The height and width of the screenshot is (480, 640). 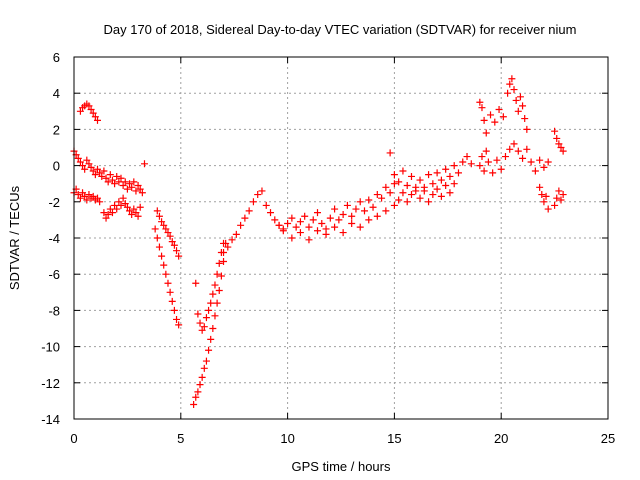 I want to click on y-tick-label: -2, so click(x=54, y=202).